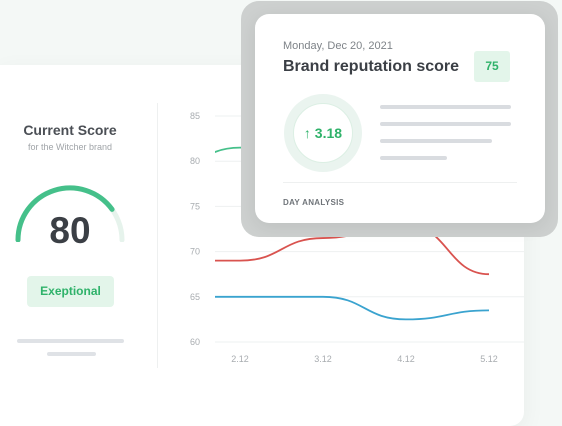 This screenshot has height=426, width=562. Describe the element at coordinates (489, 359) in the screenshot. I see `x-tick-label: 5.12` at that location.